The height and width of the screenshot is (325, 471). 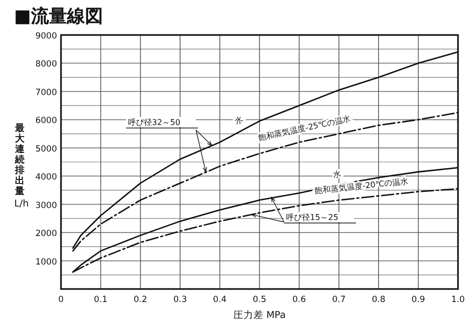 I want to click on y-tick-label: 7000, so click(x=46, y=93).